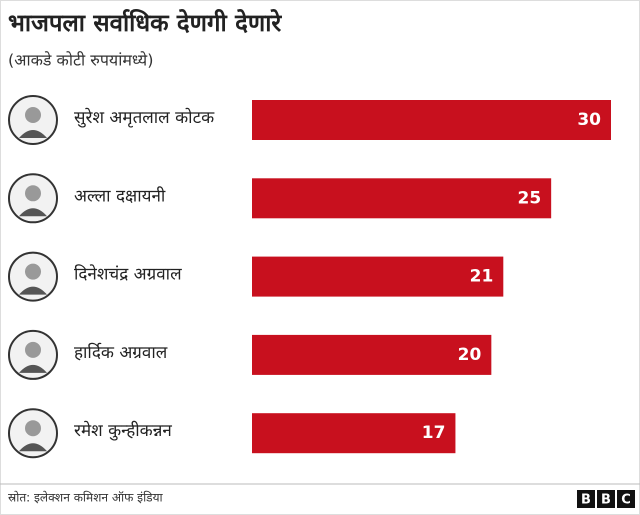  Describe the element at coordinates (120, 195) in the screenshot. I see `category-label: अल्ला दक्षायनी` at that location.